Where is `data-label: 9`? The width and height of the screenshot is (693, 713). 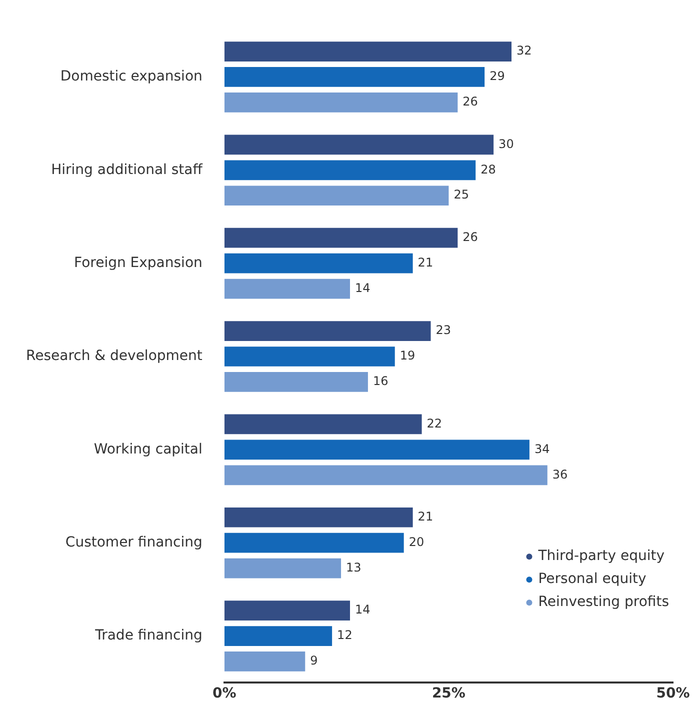 data-label: 9 is located at coordinates (314, 661).